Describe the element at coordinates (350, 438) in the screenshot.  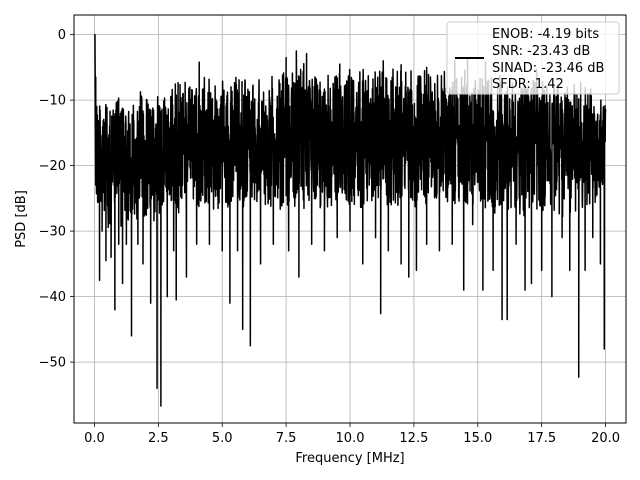
I see `x-tick-label: 10.0` at that location.